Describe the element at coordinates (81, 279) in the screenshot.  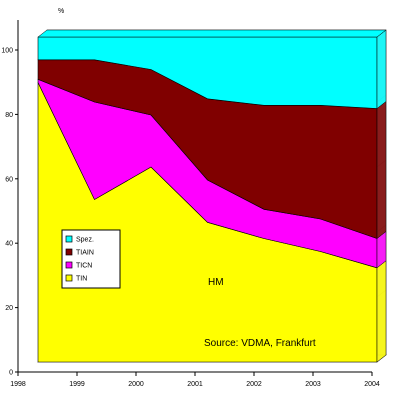
I see `legend-label: TIN` at that location.